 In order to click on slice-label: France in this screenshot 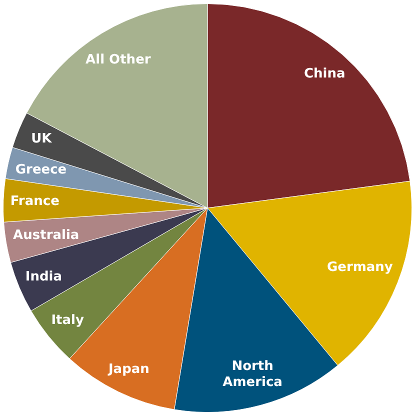, I will do `click(35, 201)`.